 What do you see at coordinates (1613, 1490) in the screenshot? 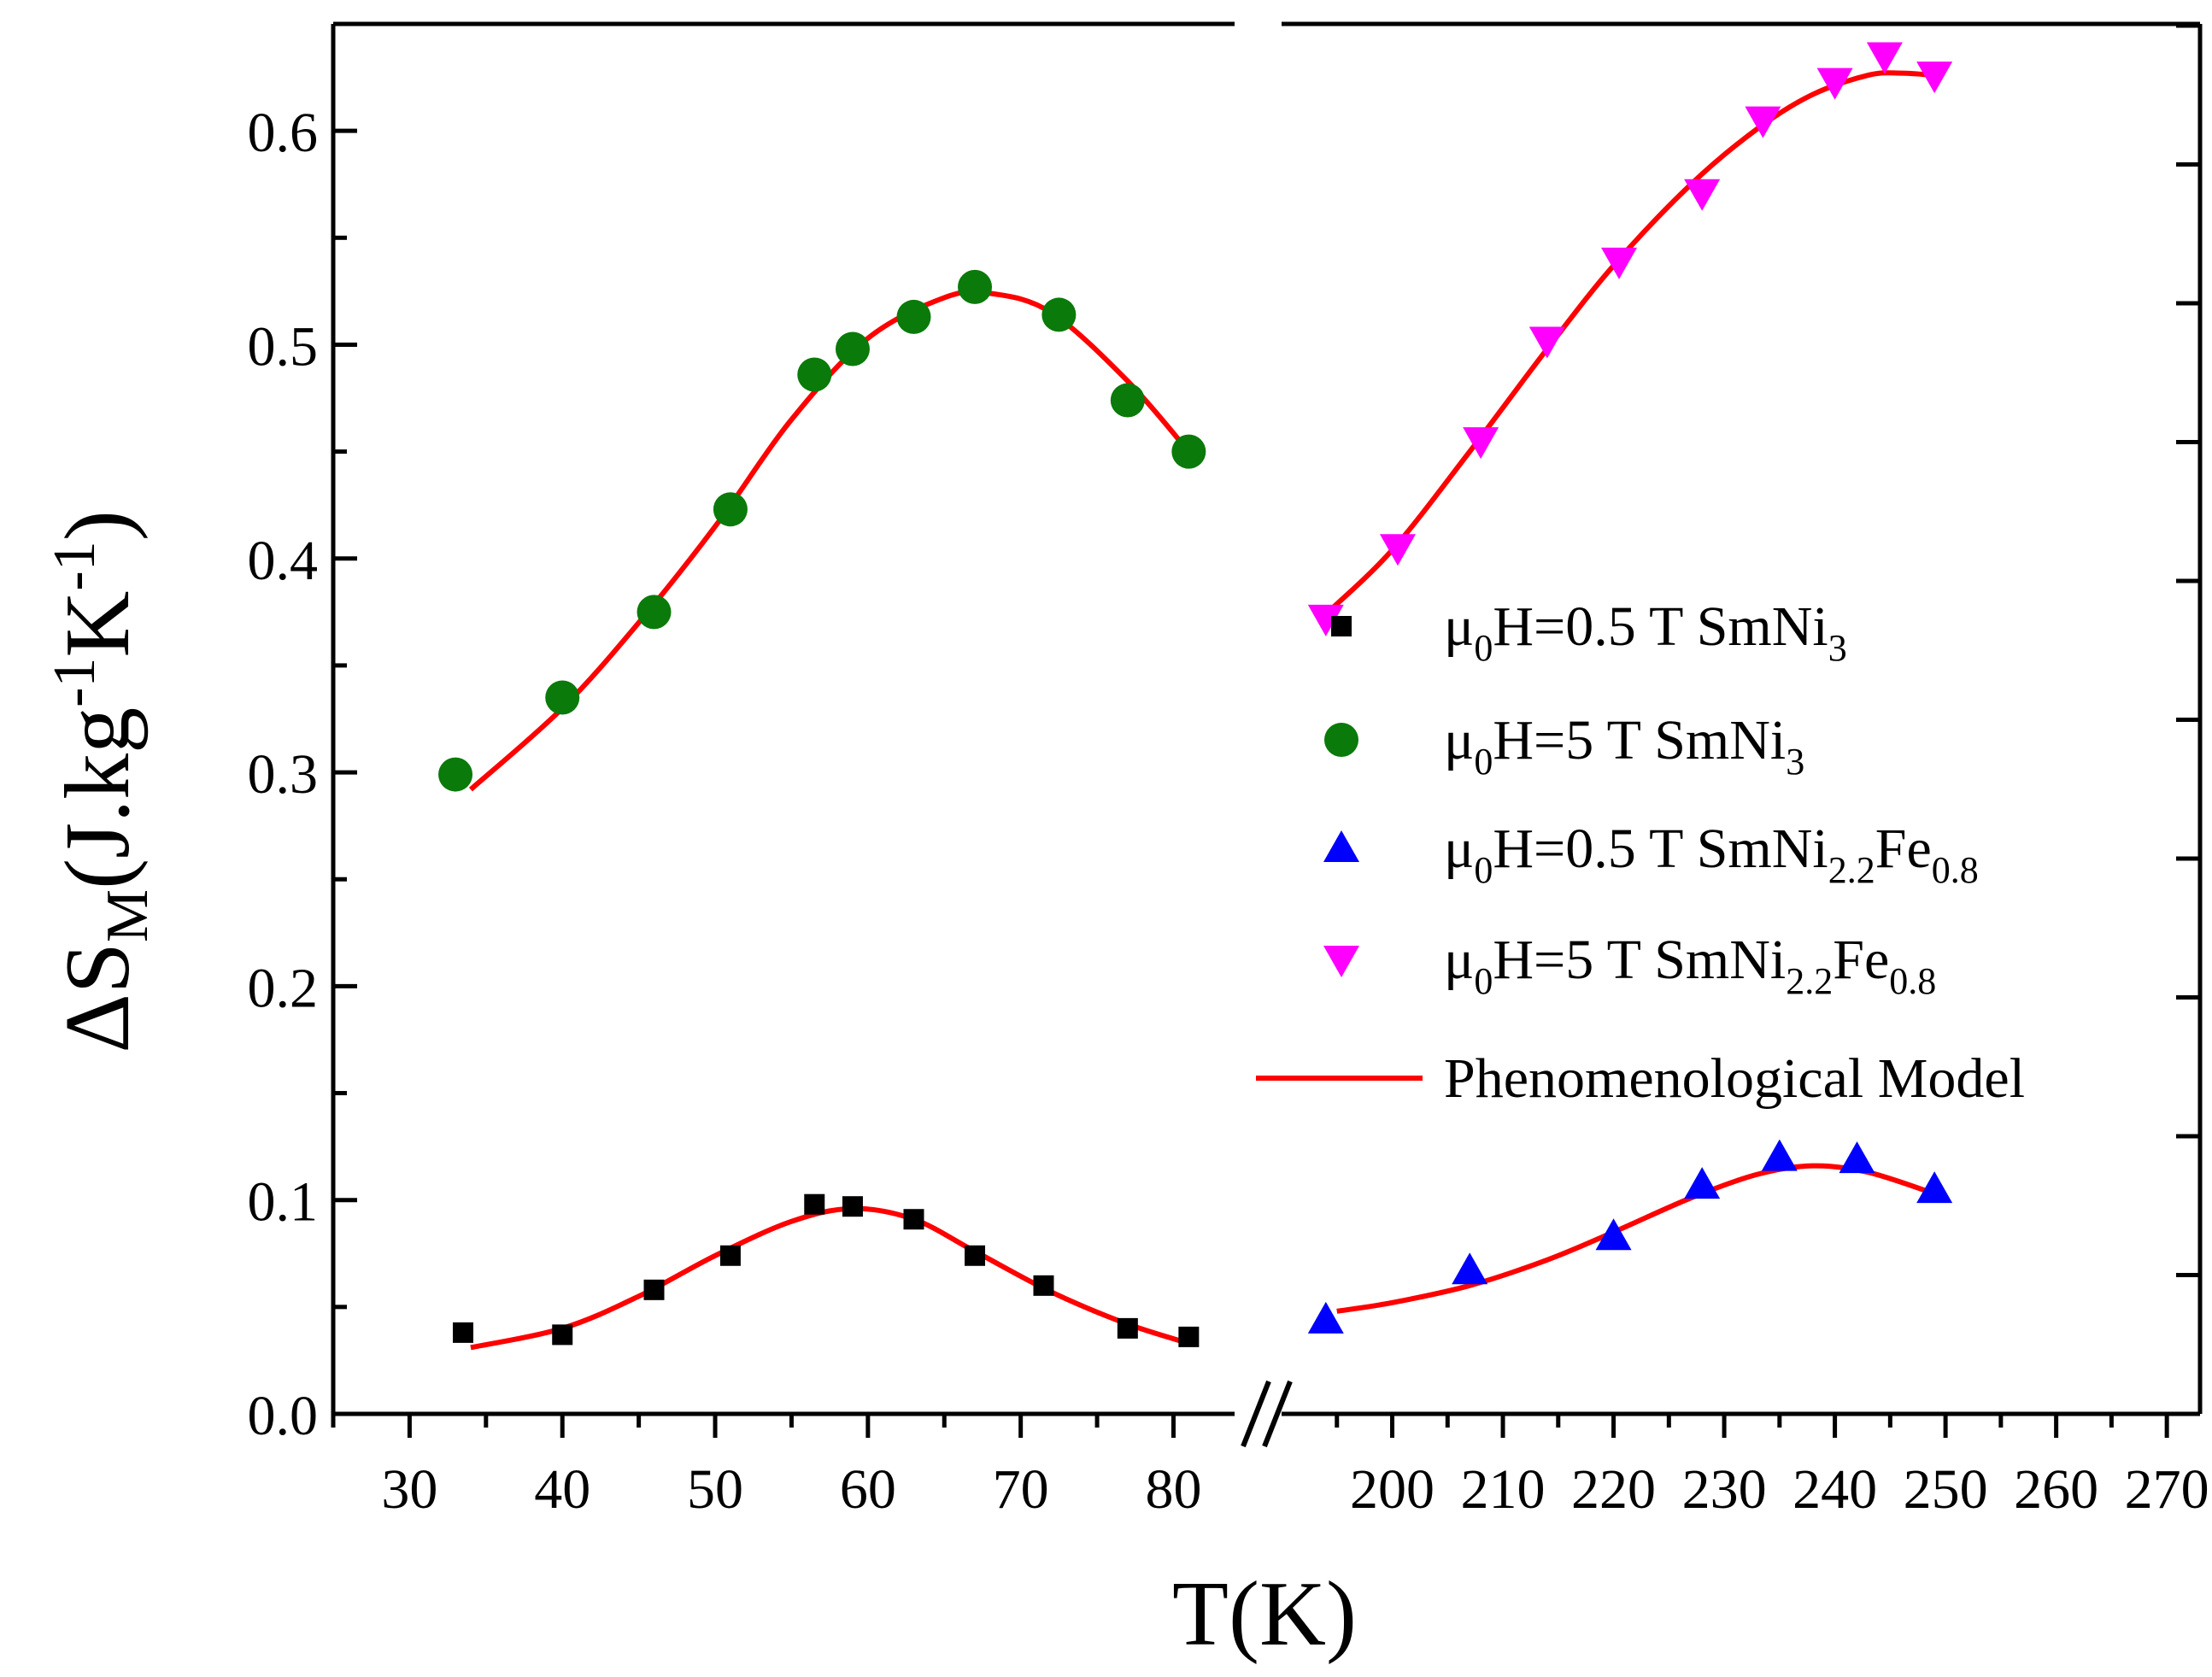
I see `x-tick-label: 220` at bounding box center [1613, 1490].